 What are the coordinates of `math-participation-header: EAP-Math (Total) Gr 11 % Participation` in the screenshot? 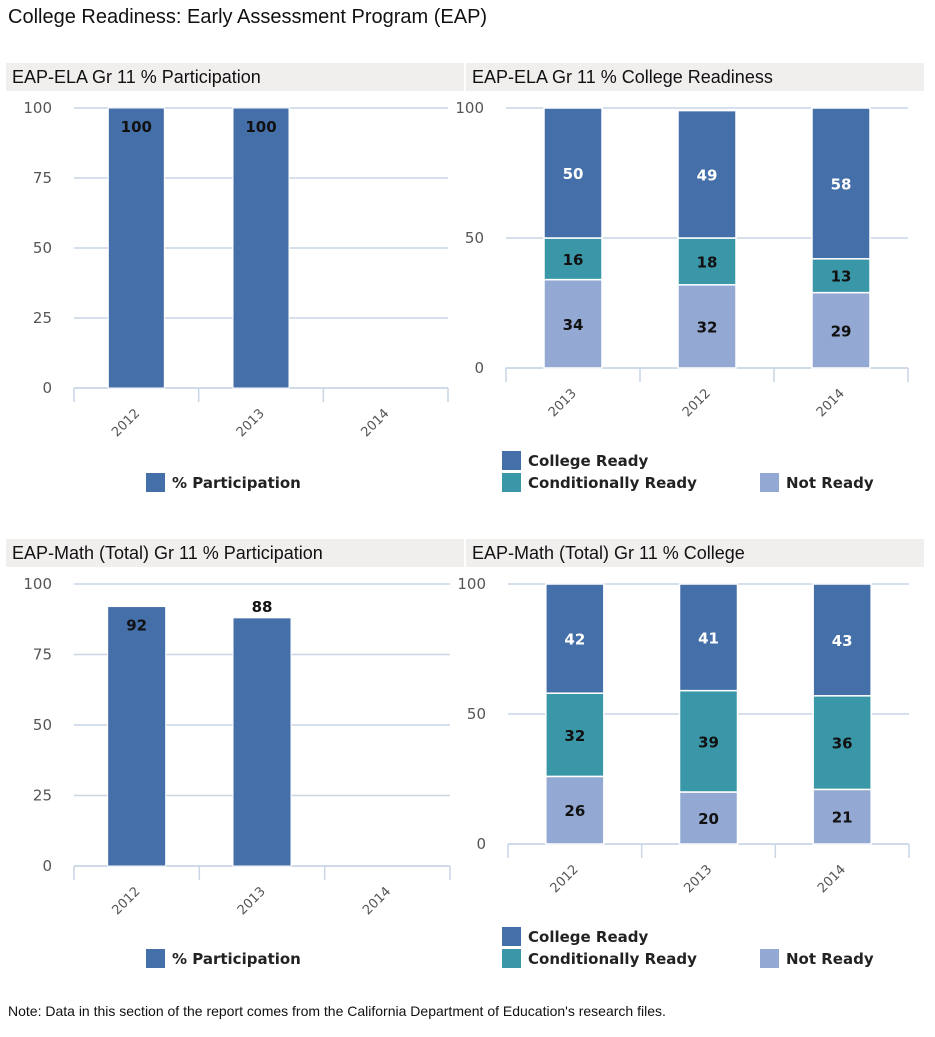 It's located at (235, 553).